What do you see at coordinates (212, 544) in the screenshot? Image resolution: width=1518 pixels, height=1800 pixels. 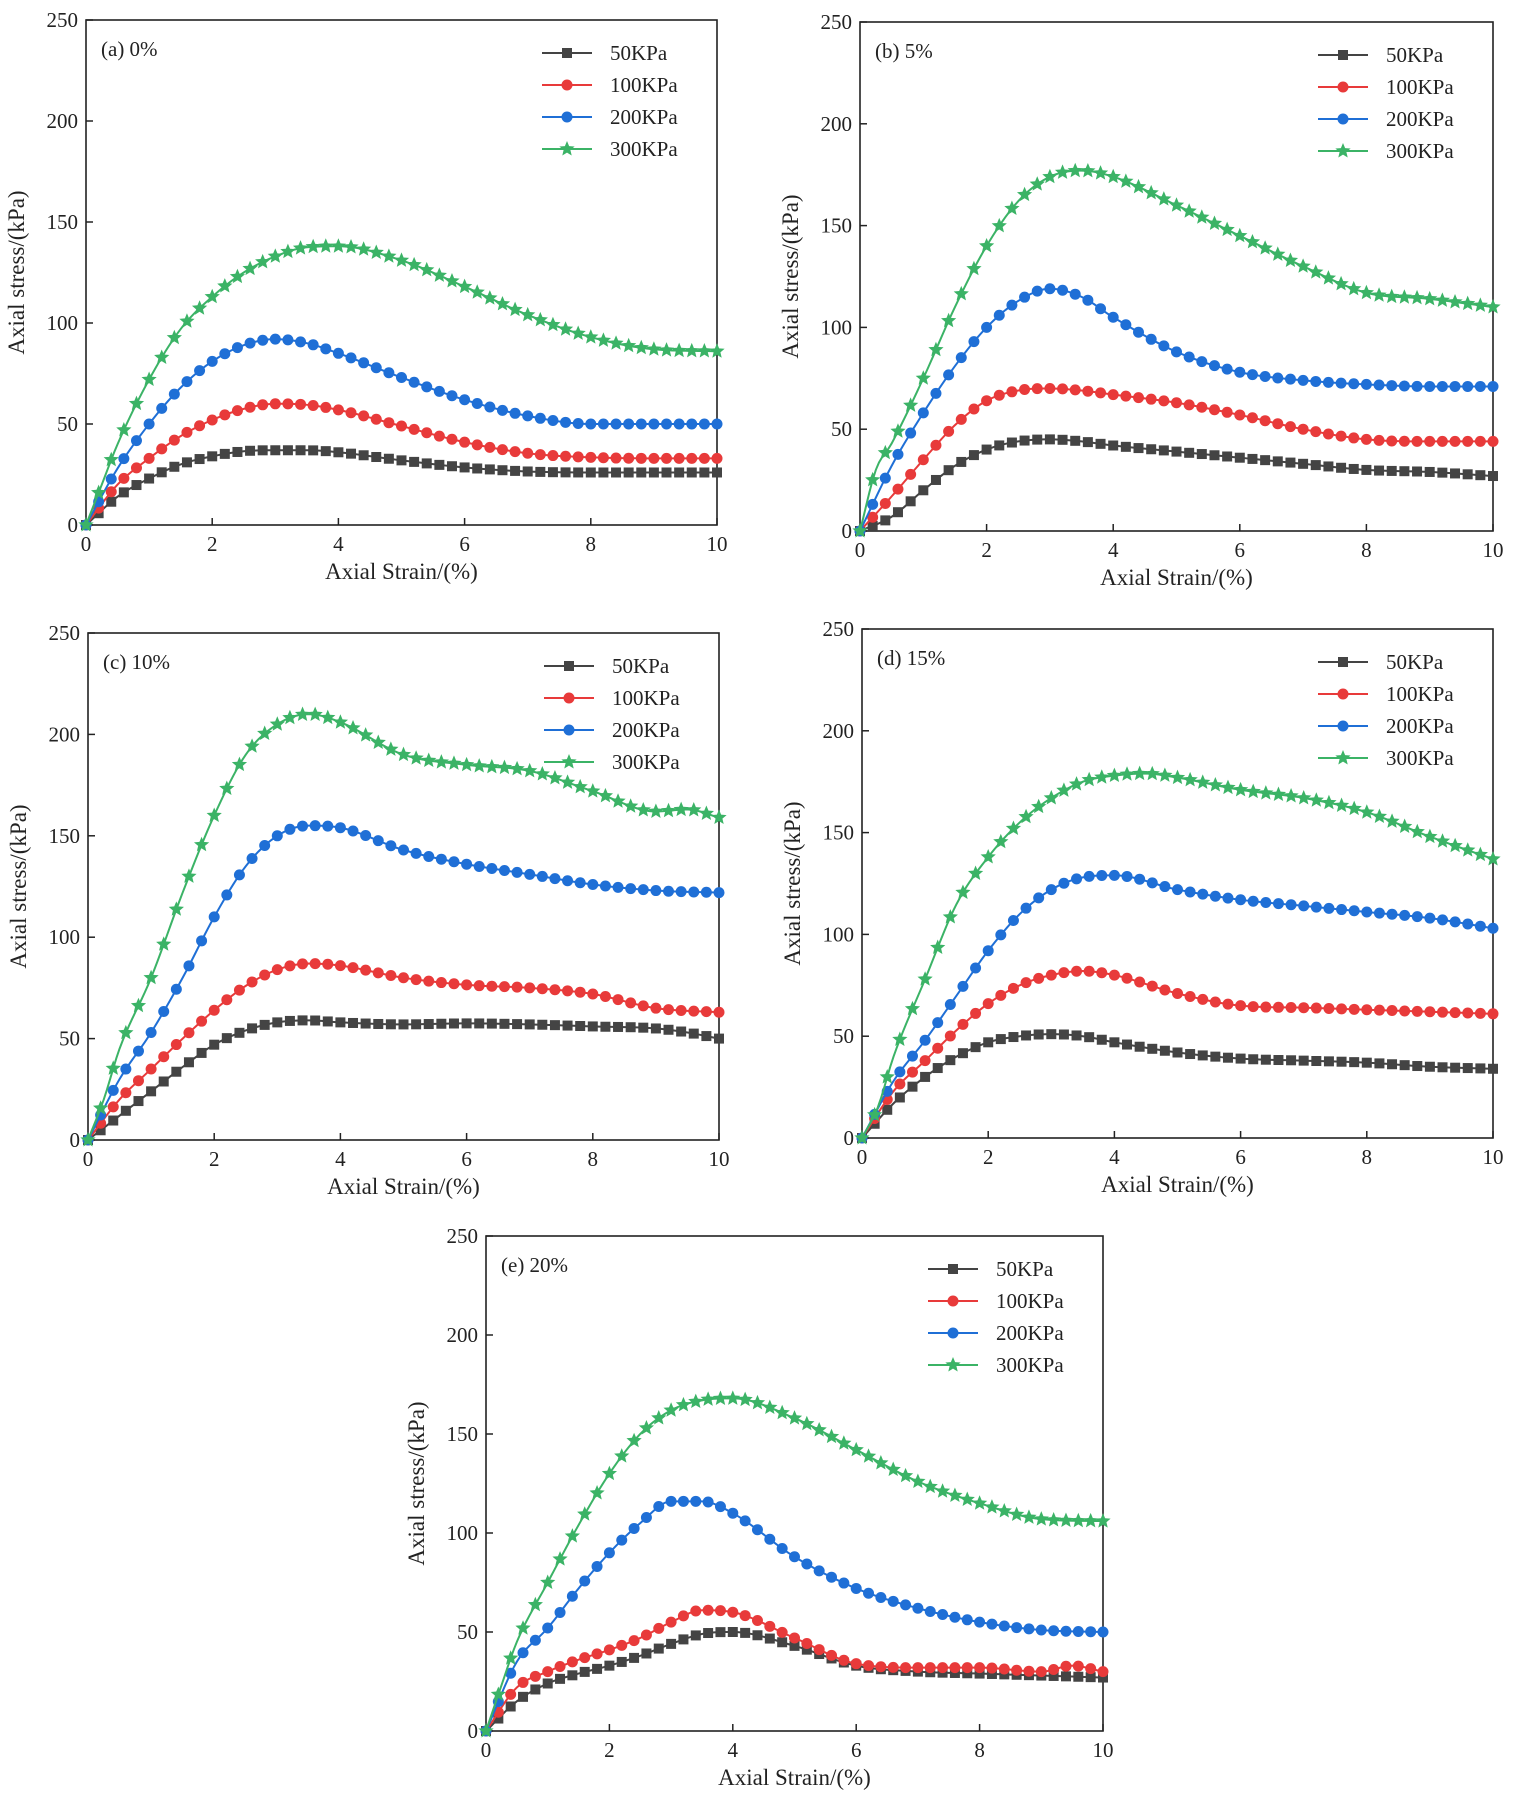 I see `x-tick-label: 2` at bounding box center [212, 544].